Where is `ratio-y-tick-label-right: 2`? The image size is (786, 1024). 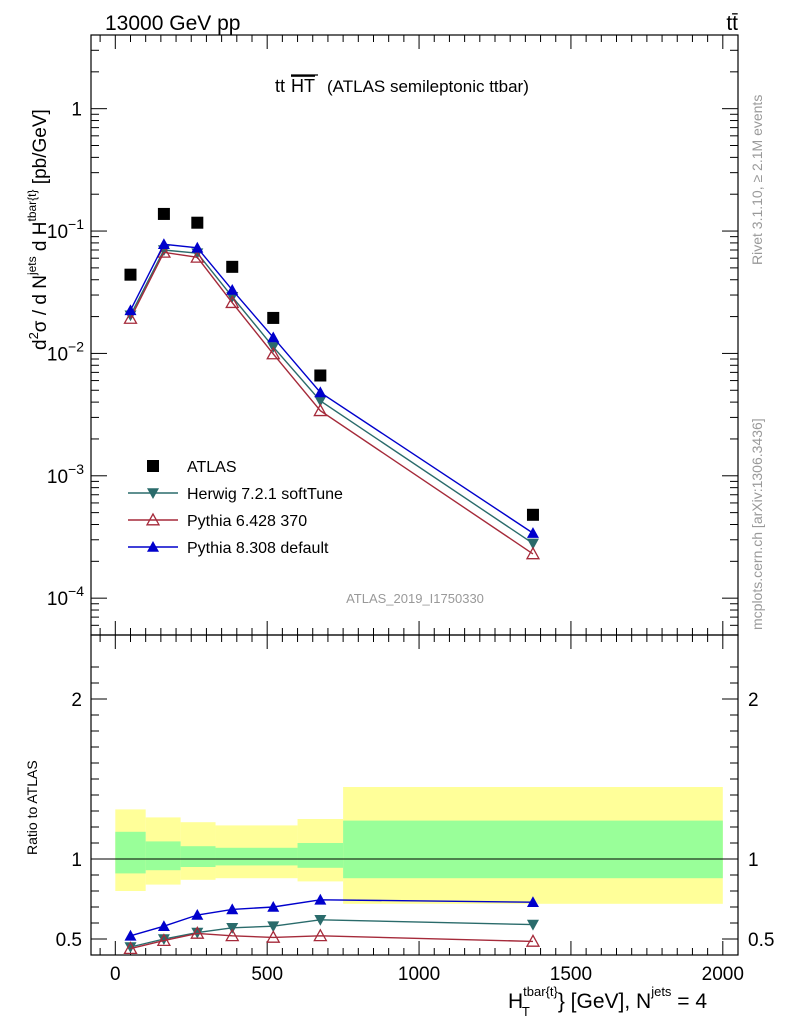
ratio-y-tick-label-right: 2 is located at coordinates (753, 700).